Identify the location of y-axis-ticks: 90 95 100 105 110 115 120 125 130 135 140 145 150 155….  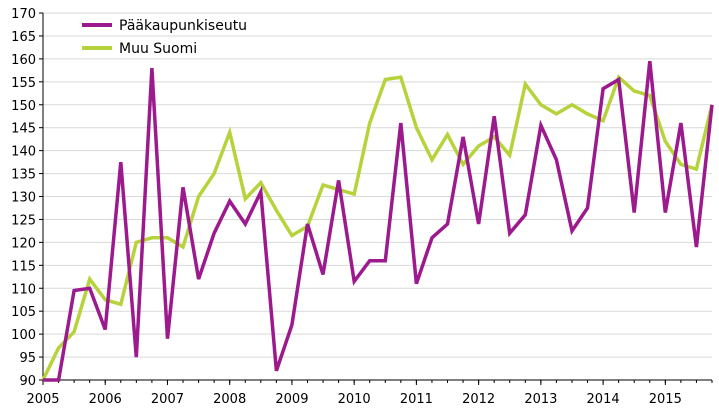
(27, 198).